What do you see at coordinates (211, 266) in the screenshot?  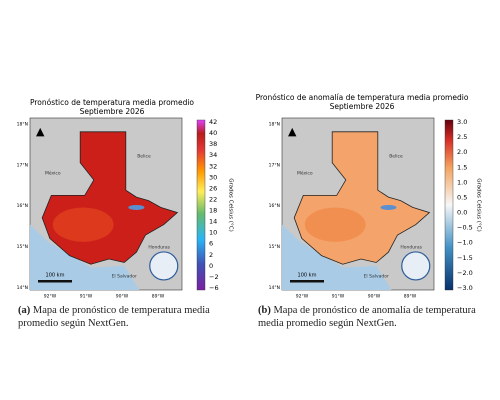 I see `colorbar-tick-label: 0` at bounding box center [211, 266].